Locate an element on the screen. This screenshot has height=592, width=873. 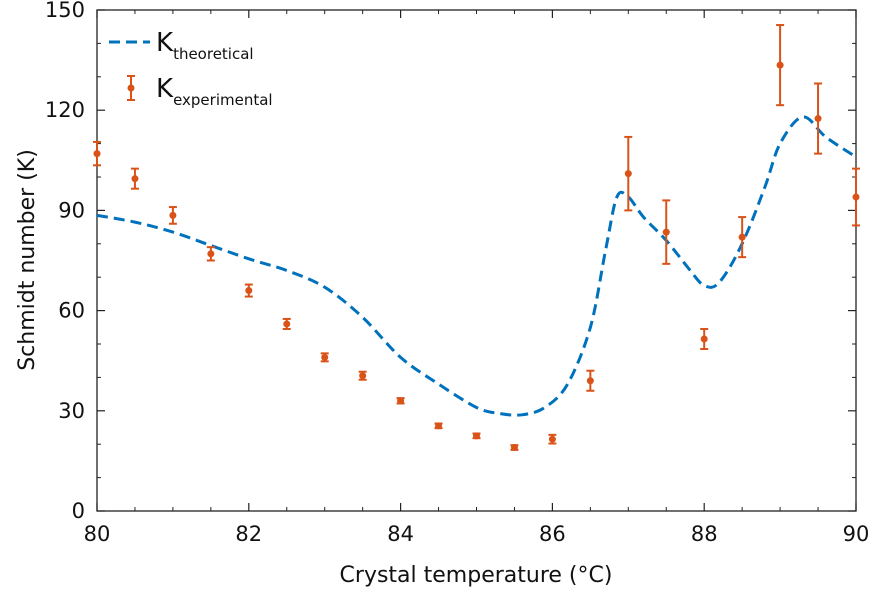
x-tick-label: 80 is located at coordinates (97, 534).